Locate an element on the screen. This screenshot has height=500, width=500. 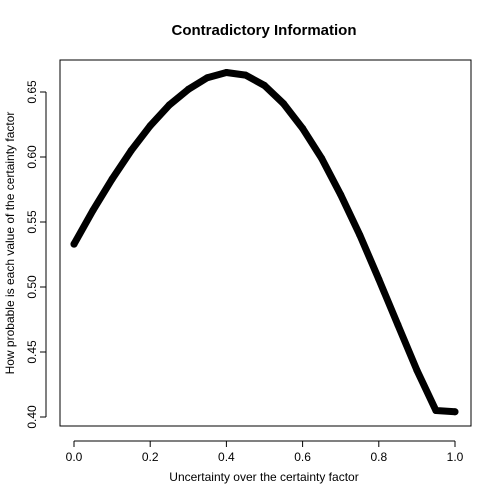
y-tick-label: 0.60 is located at coordinates (32, 157).